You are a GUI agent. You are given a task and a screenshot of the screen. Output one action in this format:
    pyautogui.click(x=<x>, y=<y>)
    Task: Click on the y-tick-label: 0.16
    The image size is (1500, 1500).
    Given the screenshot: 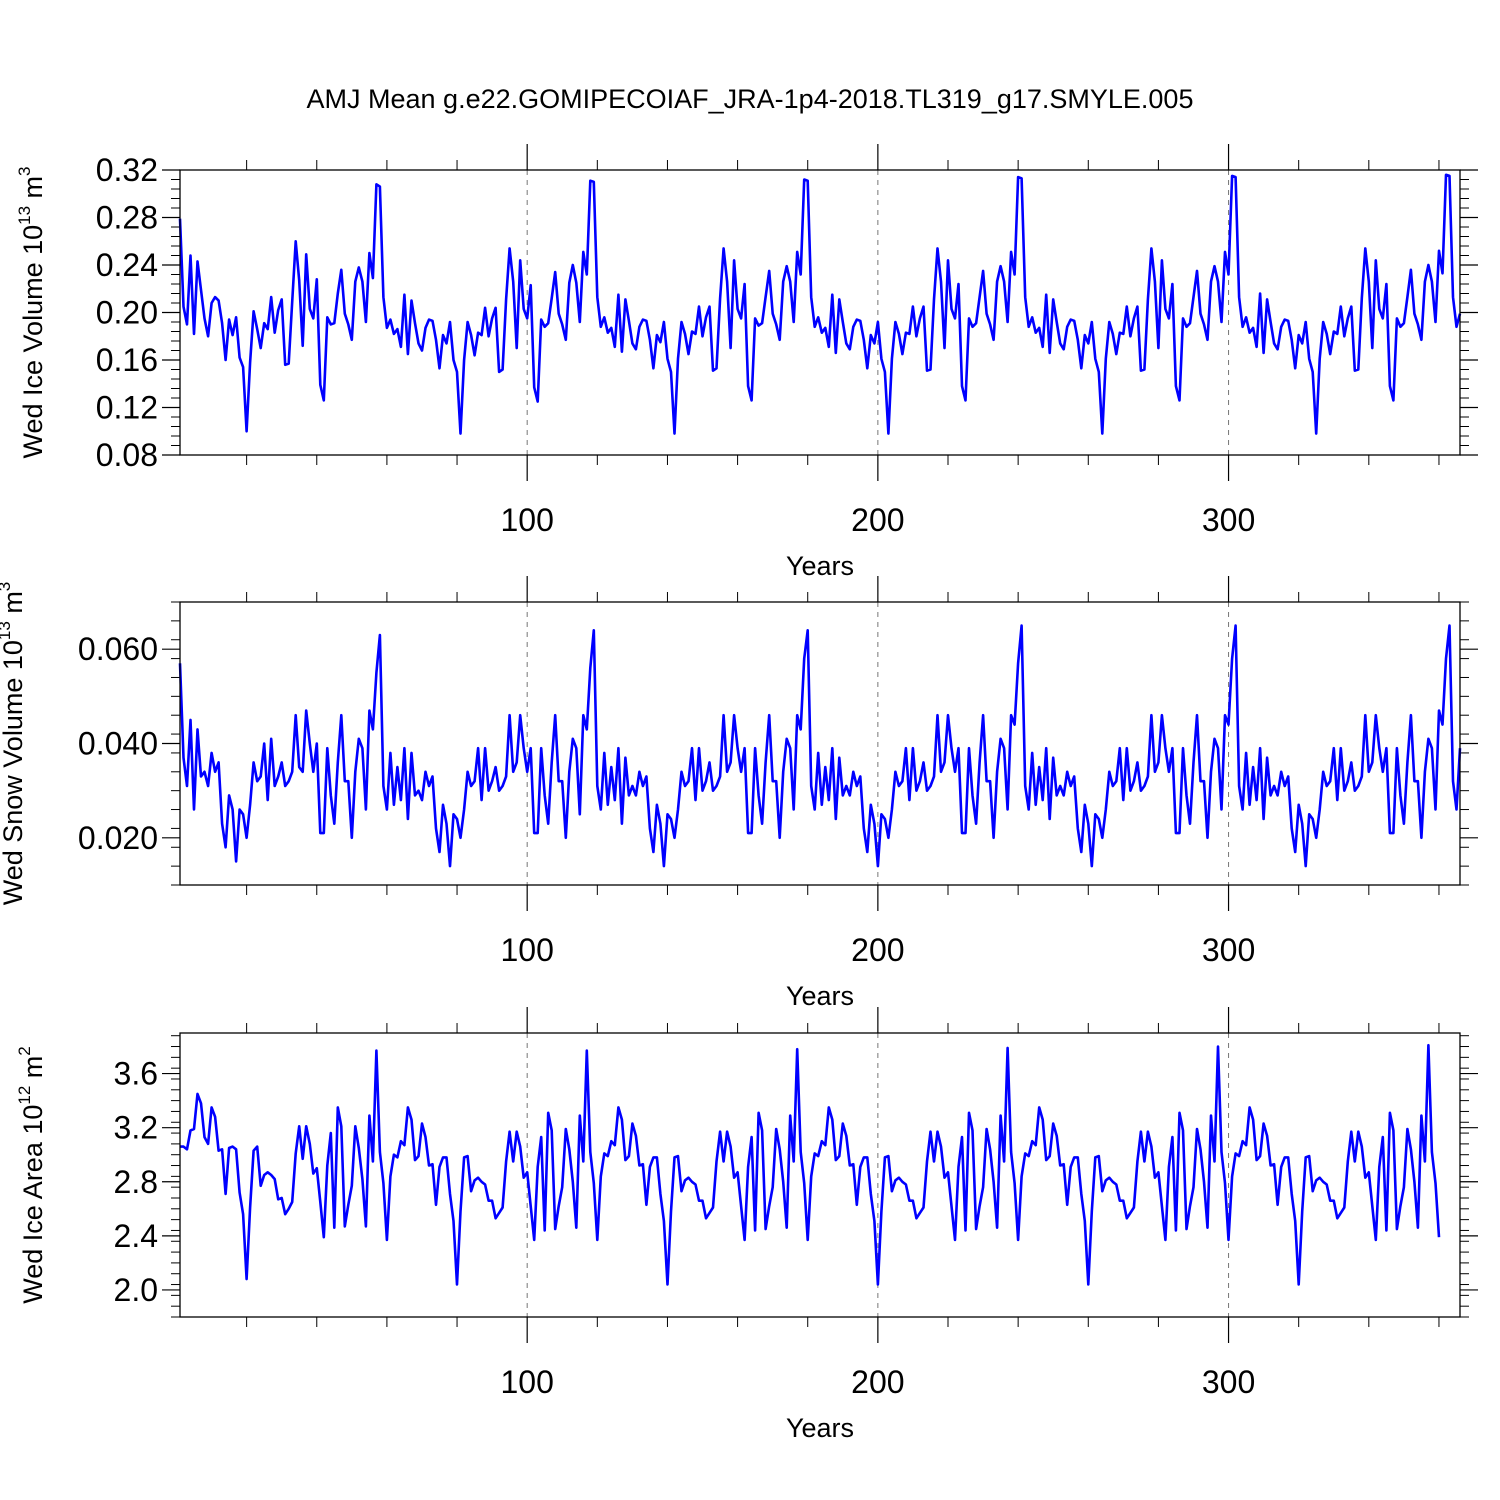 What is the action you would take?
    pyautogui.click(x=127, y=360)
    